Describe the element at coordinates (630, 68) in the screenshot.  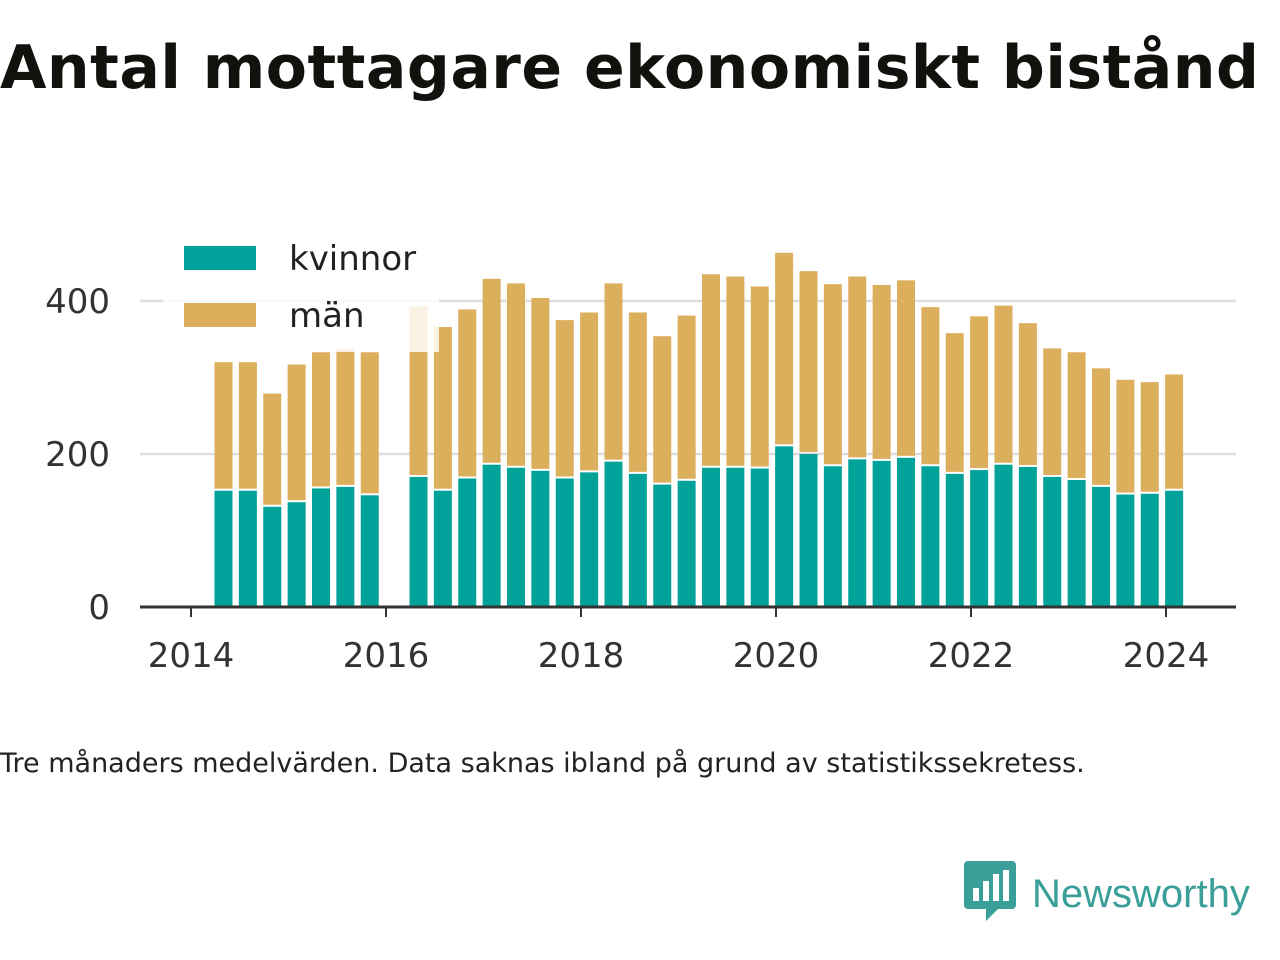
I see `chart-title: Antal mottagare ekonomiskt bistånd` at that location.